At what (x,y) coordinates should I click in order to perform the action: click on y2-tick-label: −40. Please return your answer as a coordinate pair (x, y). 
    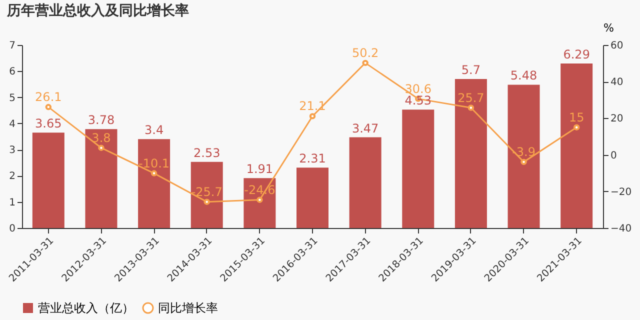
    Looking at the image, I should click on (621, 229).